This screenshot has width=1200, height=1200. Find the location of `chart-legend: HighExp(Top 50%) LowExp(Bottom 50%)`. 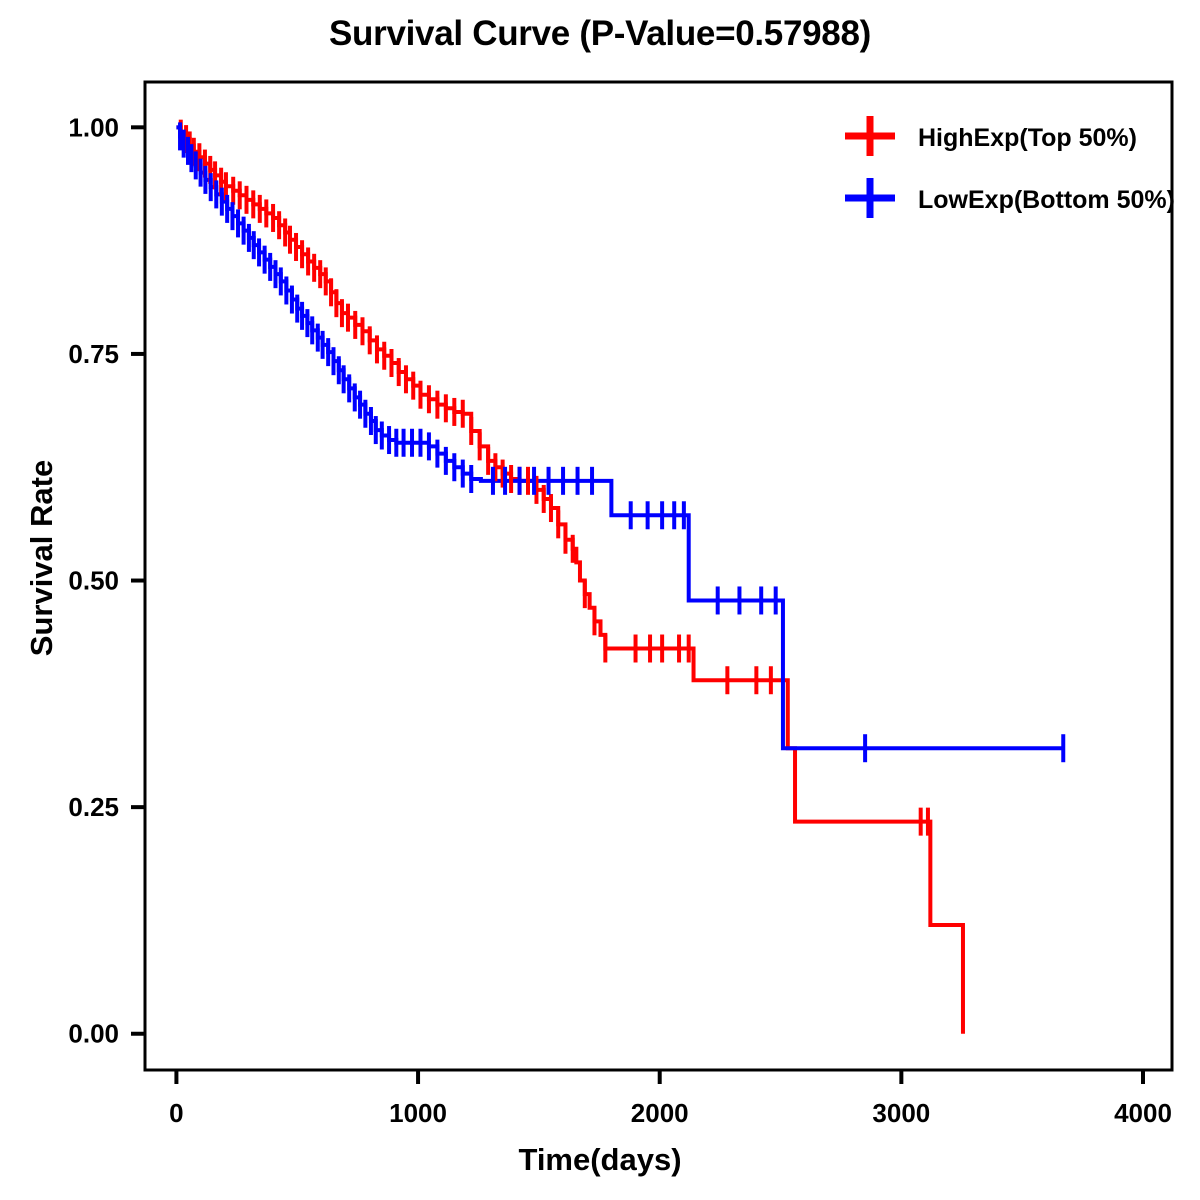

chart-legend: HighExp(Top 50%) LowExp(Bottom 50%) is located at coordinates (1010, 167).